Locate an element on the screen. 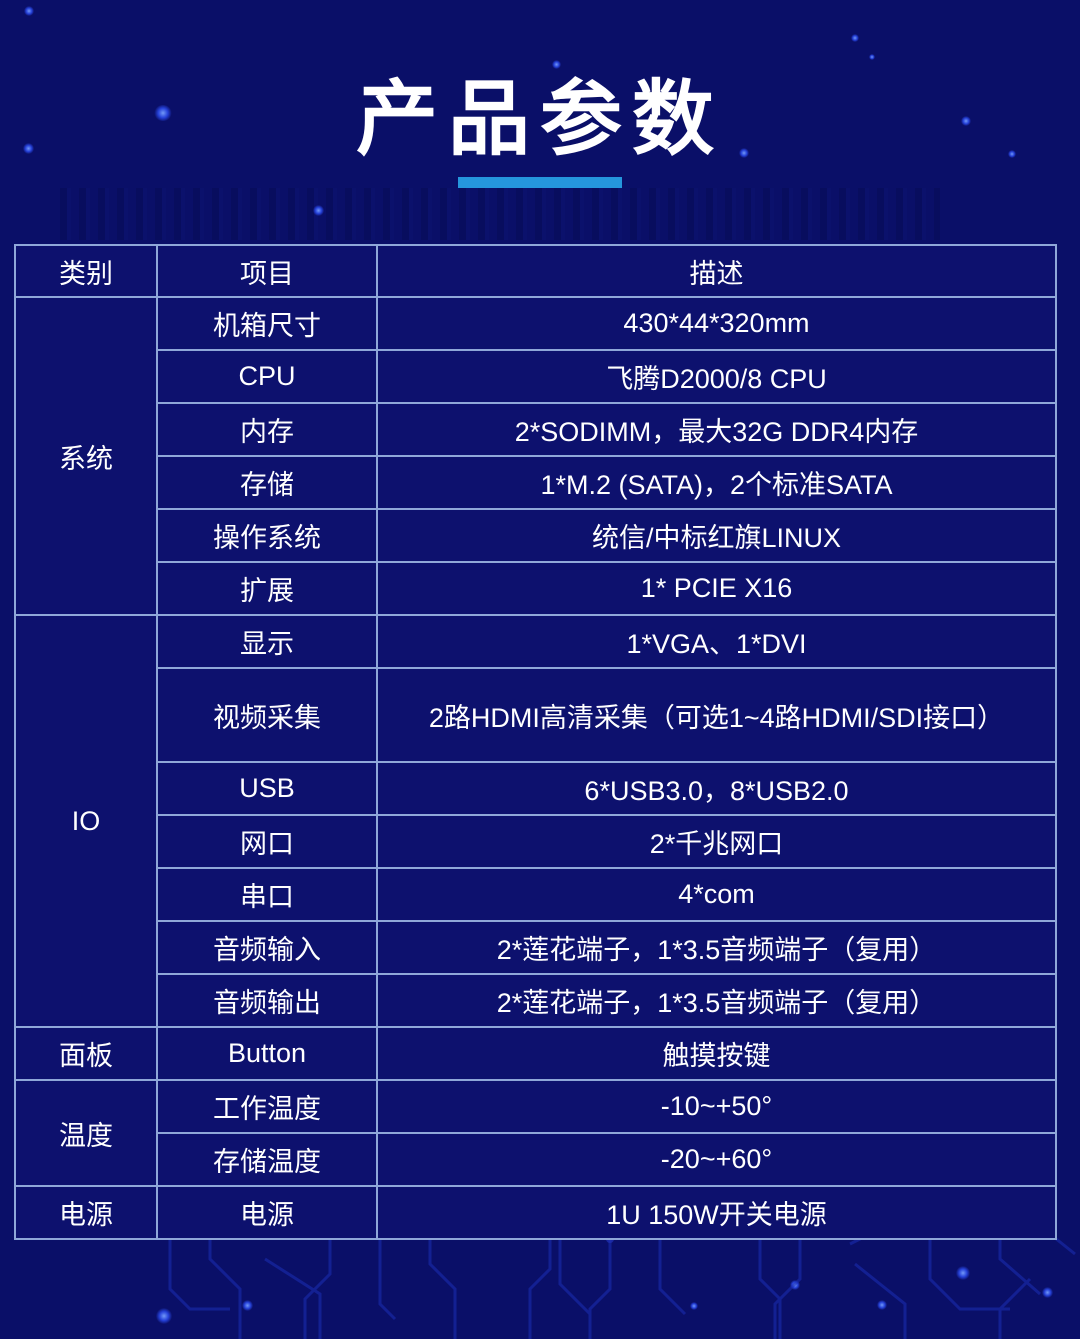  item-cell: 机箱尺寸 is located at coordinates (267, 323).